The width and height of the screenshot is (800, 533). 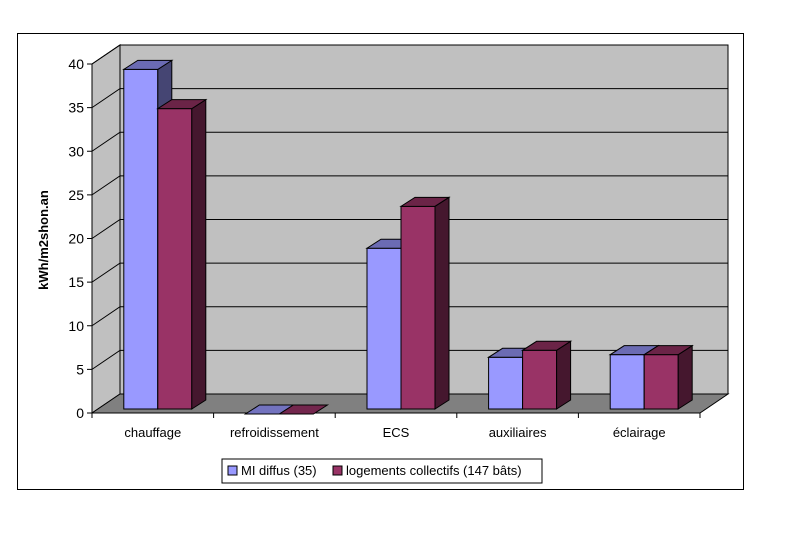 What do you see at coordinates (76, 239) in the screenshot?
I see `y-tick-label: 20` at bounding box center [76, 239].